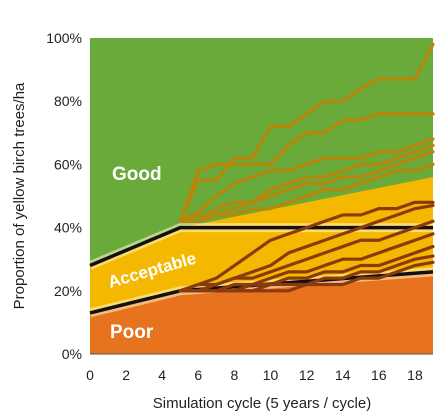  Describe the element at coordinates (162, 375) in the screenshot. I see `x-tick-label: 4` at that location.